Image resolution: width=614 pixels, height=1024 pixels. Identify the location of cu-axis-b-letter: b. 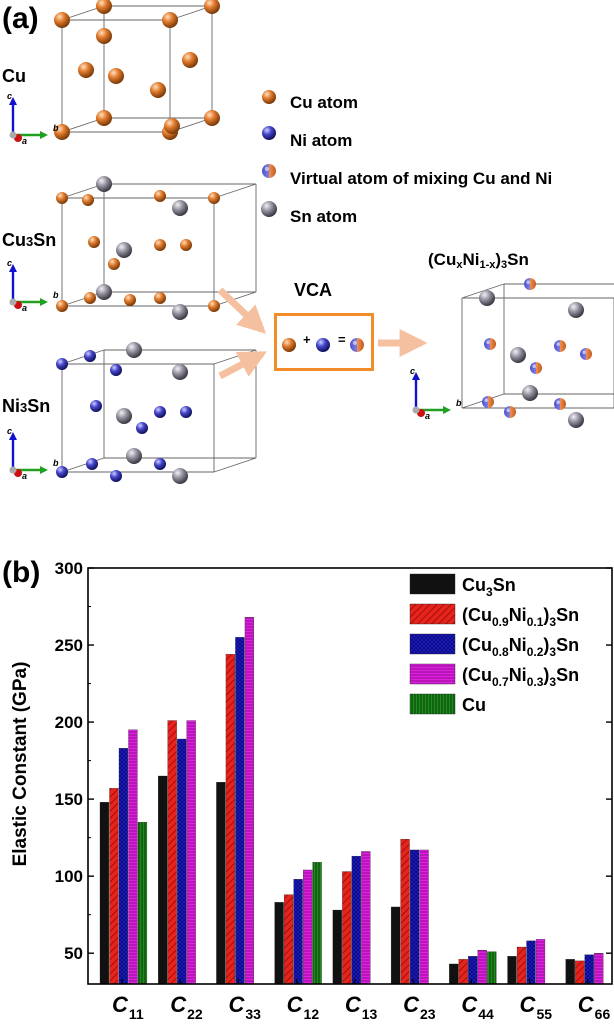
(56, 128).